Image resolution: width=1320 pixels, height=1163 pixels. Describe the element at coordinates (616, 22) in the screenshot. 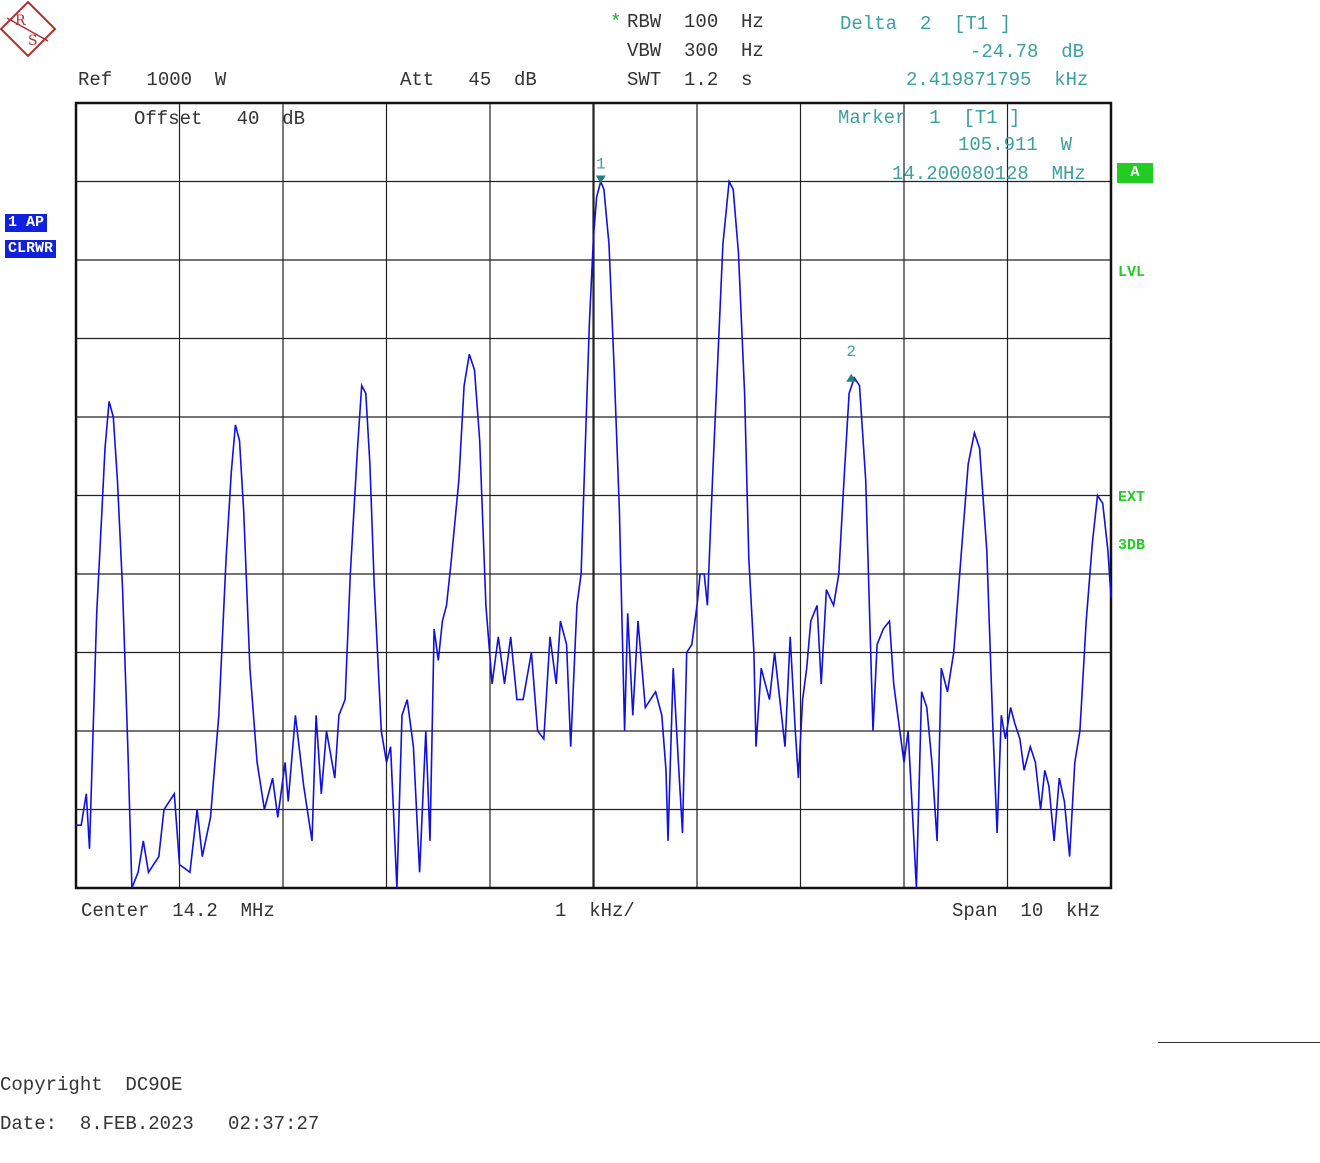

I see `rbw-star: *` at that location.